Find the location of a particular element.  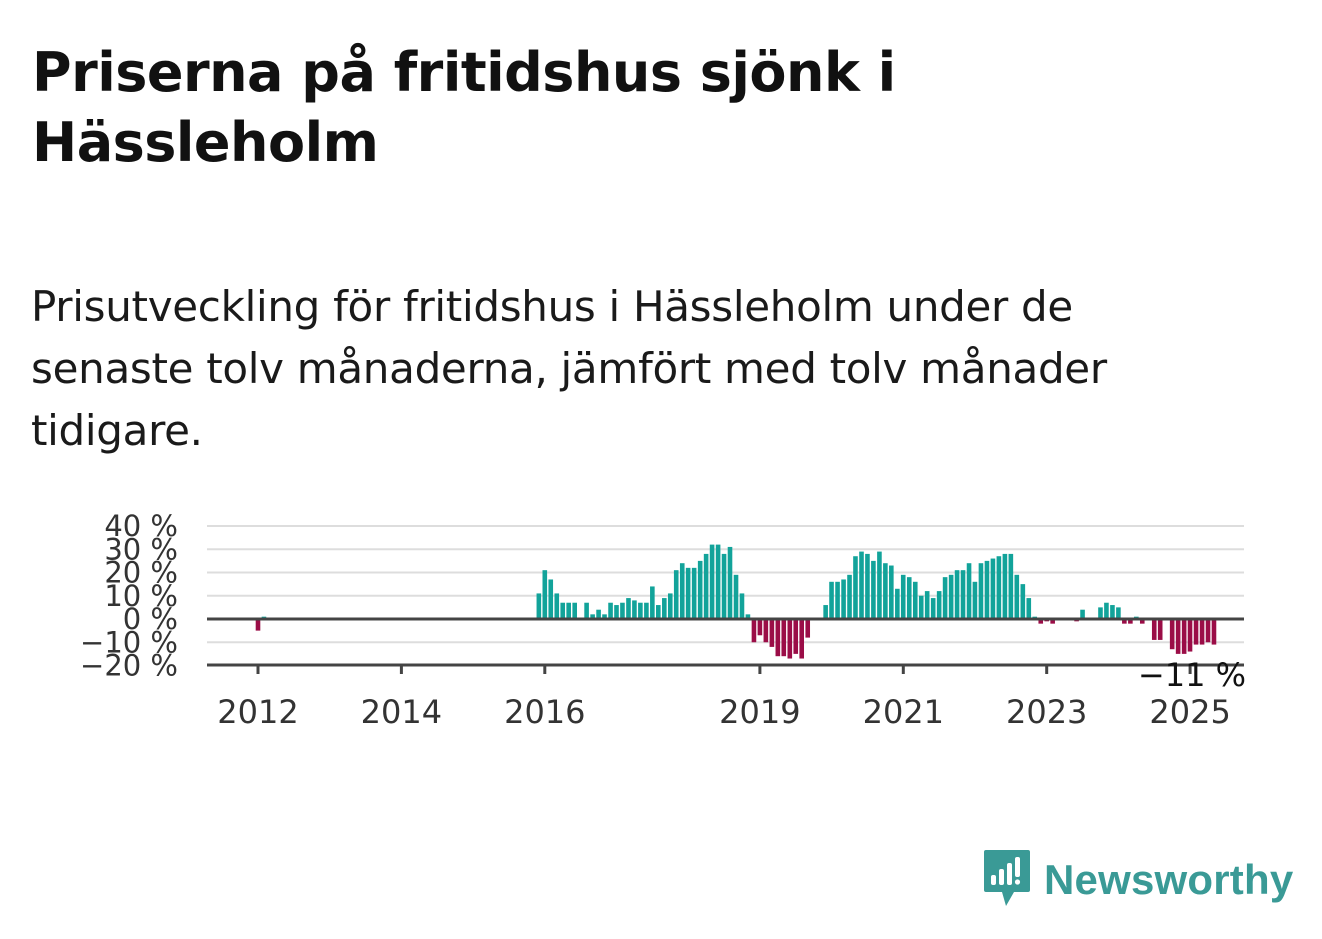

gridlines is located at coordinates (725, 584).